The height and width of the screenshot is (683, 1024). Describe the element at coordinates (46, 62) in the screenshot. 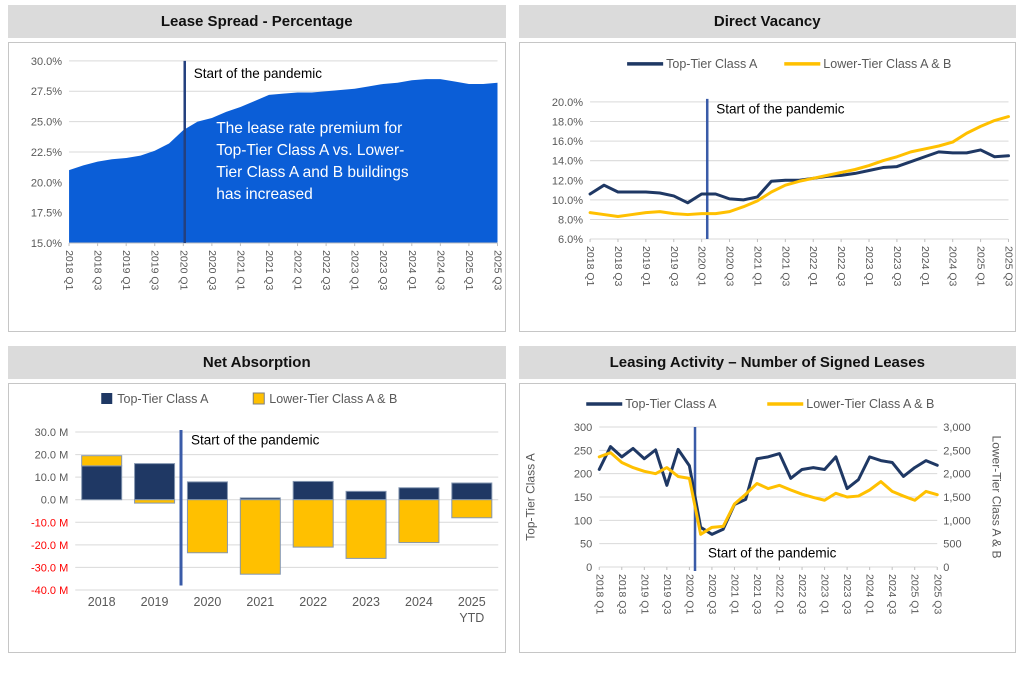

I see `svg-text: 30.0%` at that location.